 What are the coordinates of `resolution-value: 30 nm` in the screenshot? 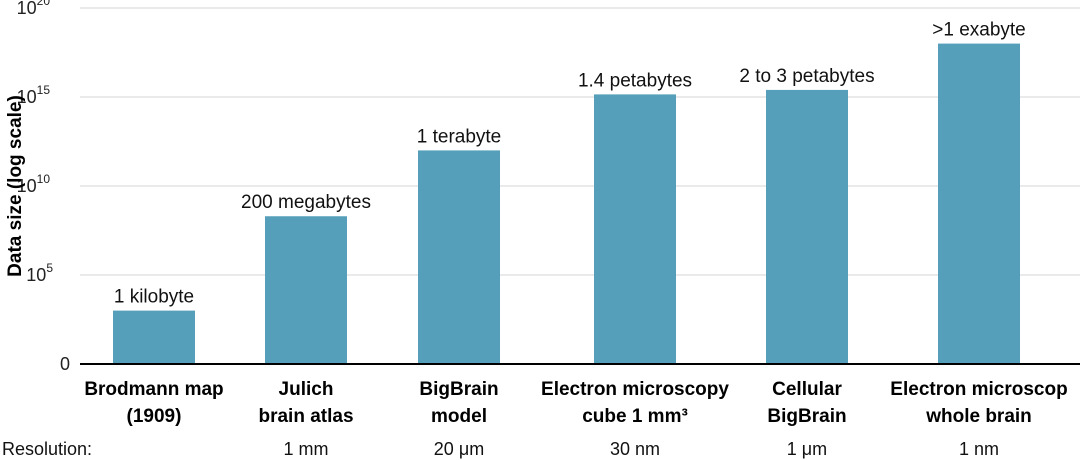 It's located at (635, 449).